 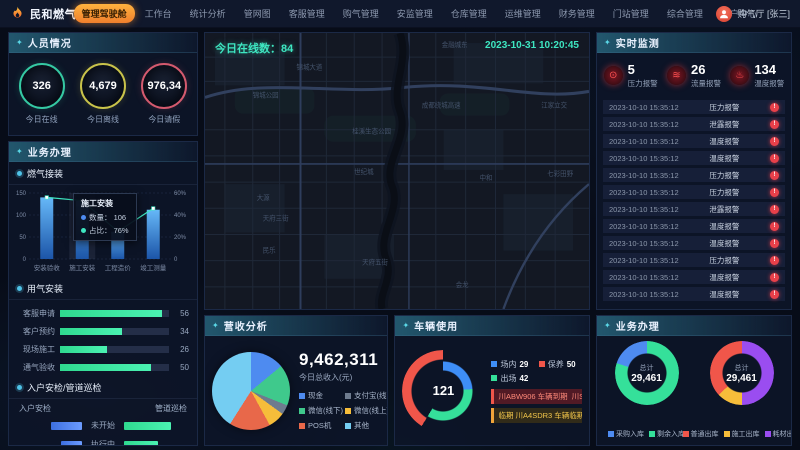 What do you see at coordinates (576, 14) in the screenshot?
I see `nav-item: 财务管理` at bounding box center [576, 14].